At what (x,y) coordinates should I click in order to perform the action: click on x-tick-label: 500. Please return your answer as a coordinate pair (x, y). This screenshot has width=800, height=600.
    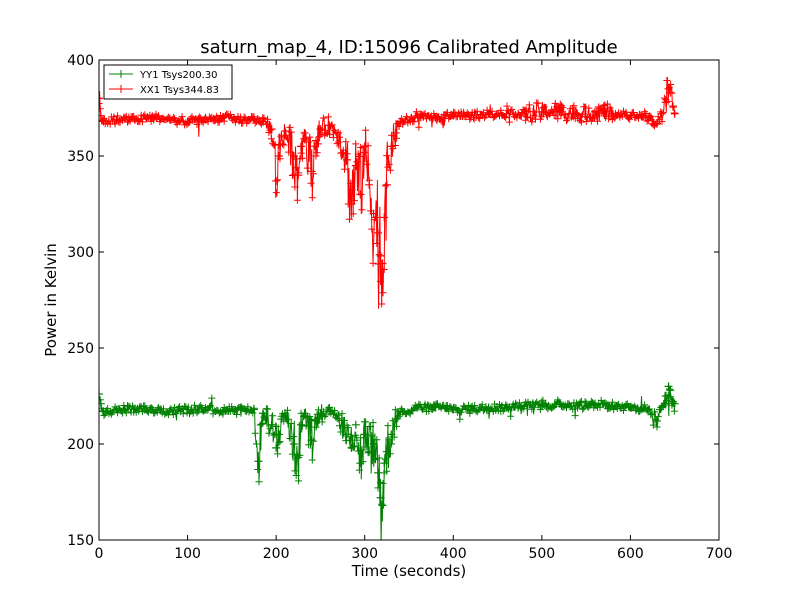
    Looking at the image, I should click on (541, 554).